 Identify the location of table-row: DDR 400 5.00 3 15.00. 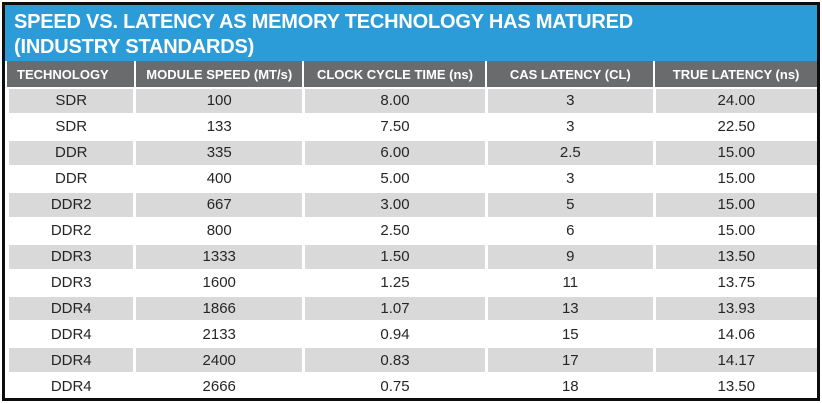
(411, 179).